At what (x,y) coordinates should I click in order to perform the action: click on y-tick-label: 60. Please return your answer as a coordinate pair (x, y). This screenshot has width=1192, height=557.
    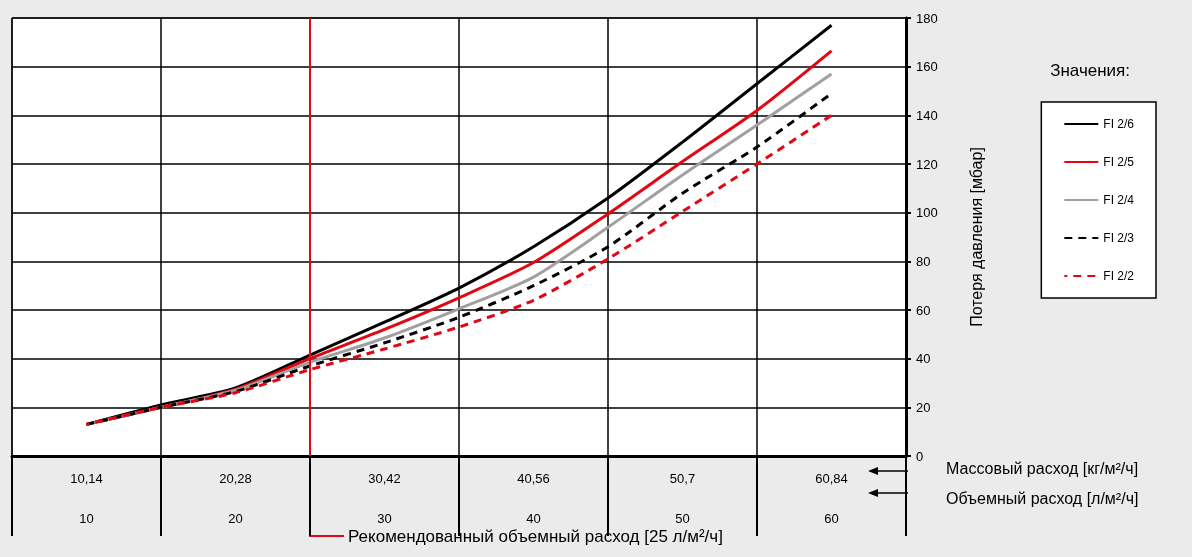
    Looking at the image, I should click on (923, 310).